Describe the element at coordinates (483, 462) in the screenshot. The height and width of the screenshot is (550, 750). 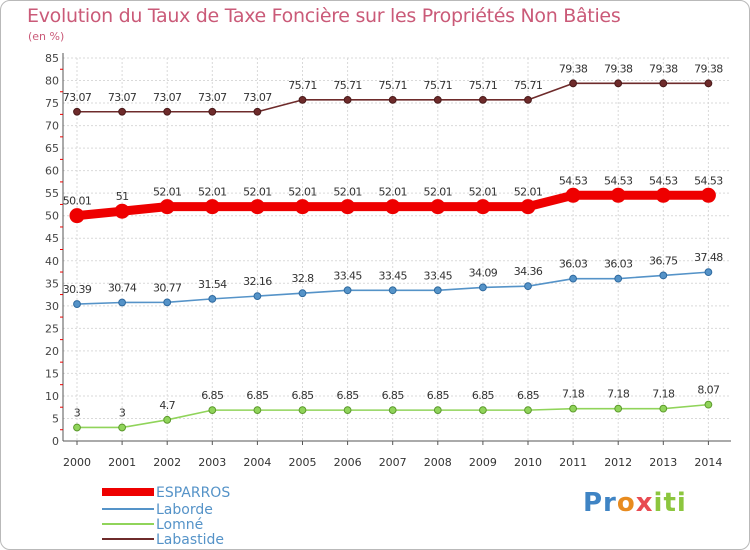
I see `x-tick-label: 2009` at that location.